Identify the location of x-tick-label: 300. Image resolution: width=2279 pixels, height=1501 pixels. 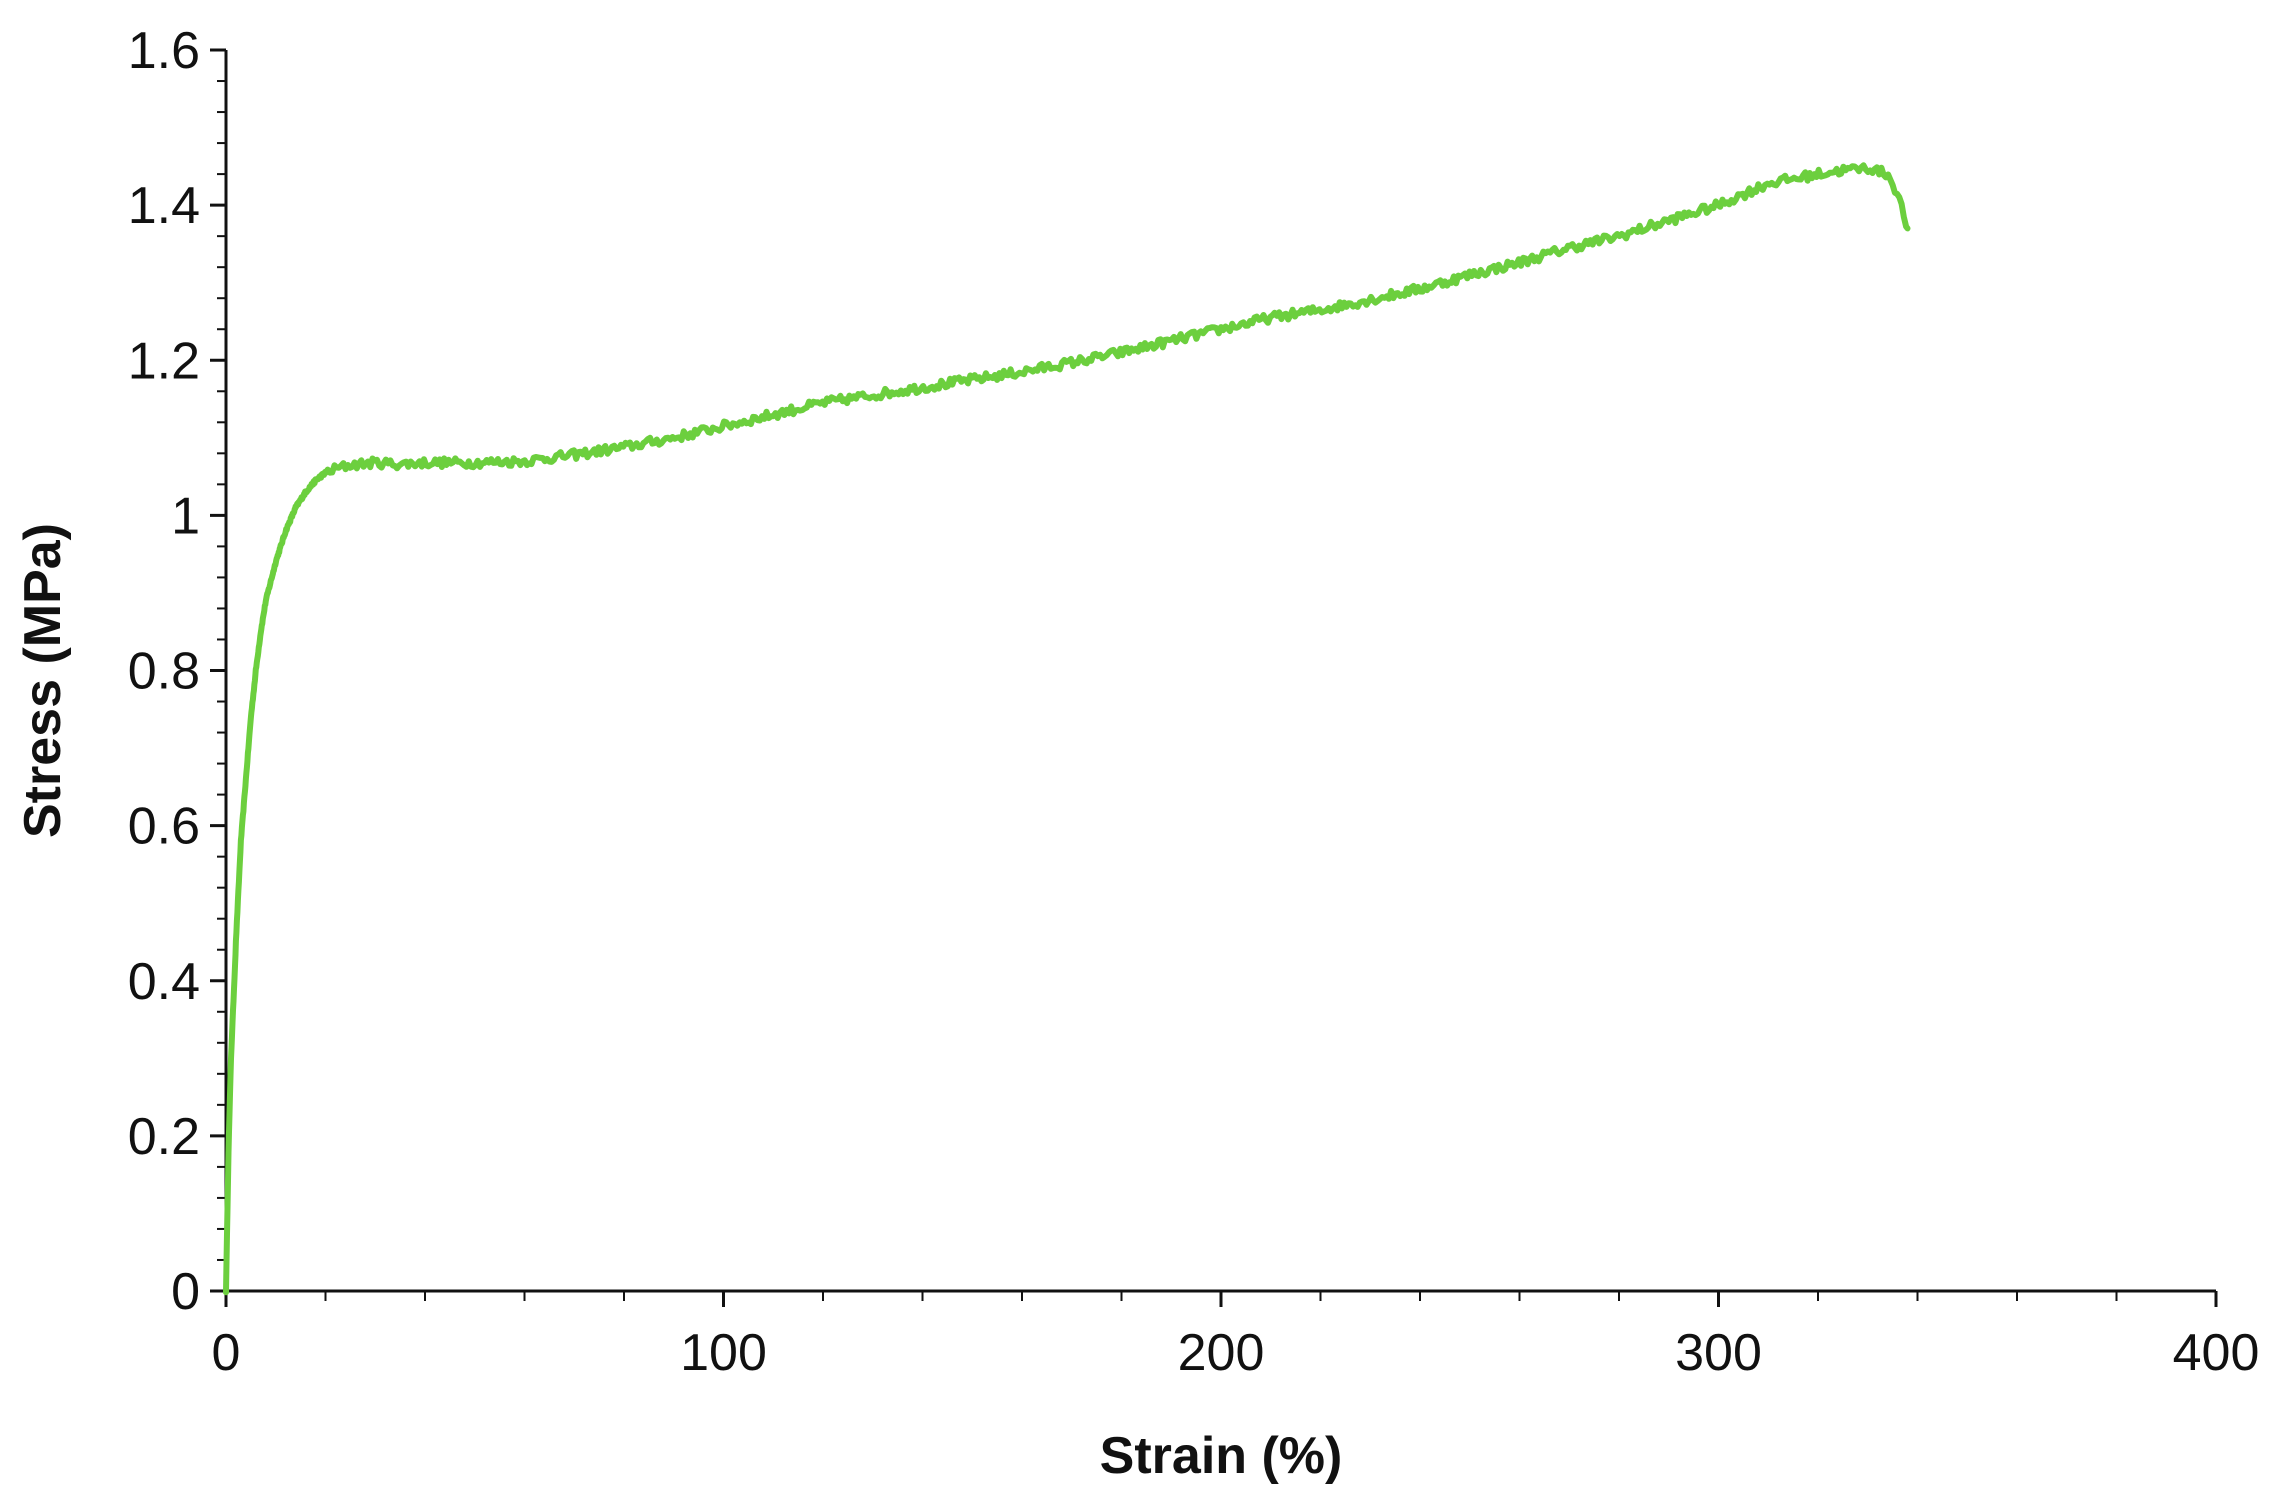
(1718, 1353).